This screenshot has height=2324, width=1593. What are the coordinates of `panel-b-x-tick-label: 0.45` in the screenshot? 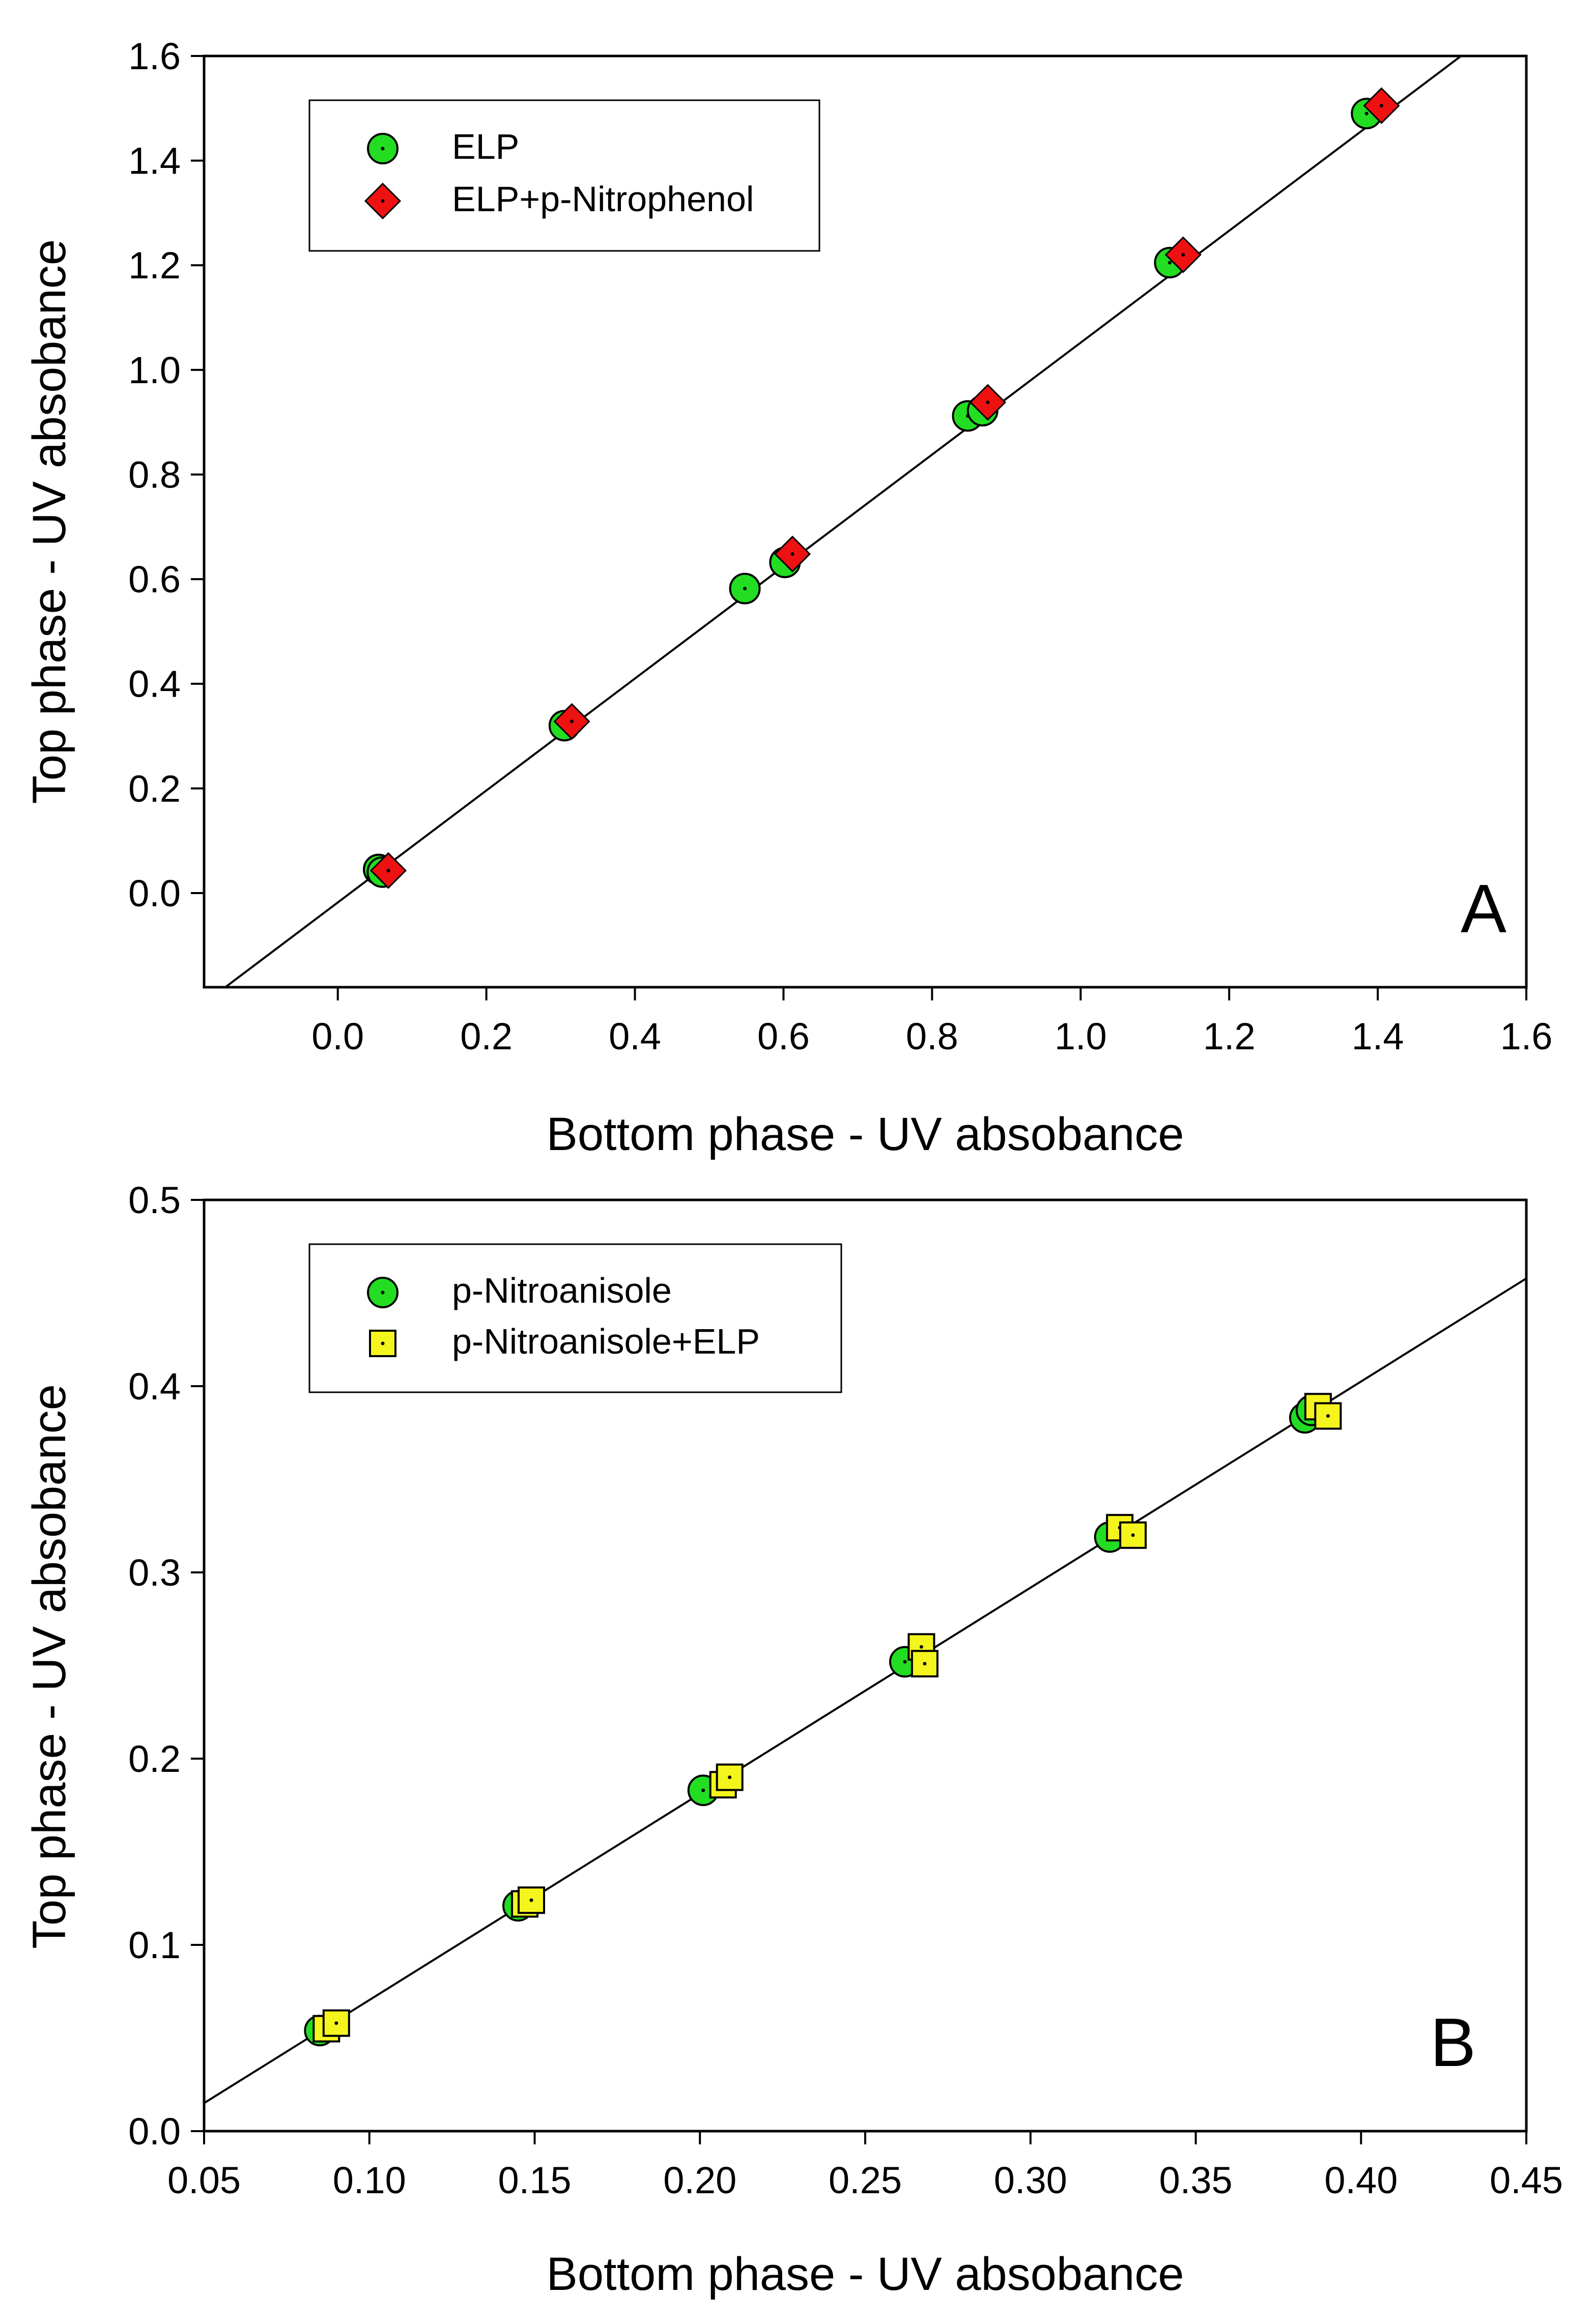 It's located at (1526, 2180).